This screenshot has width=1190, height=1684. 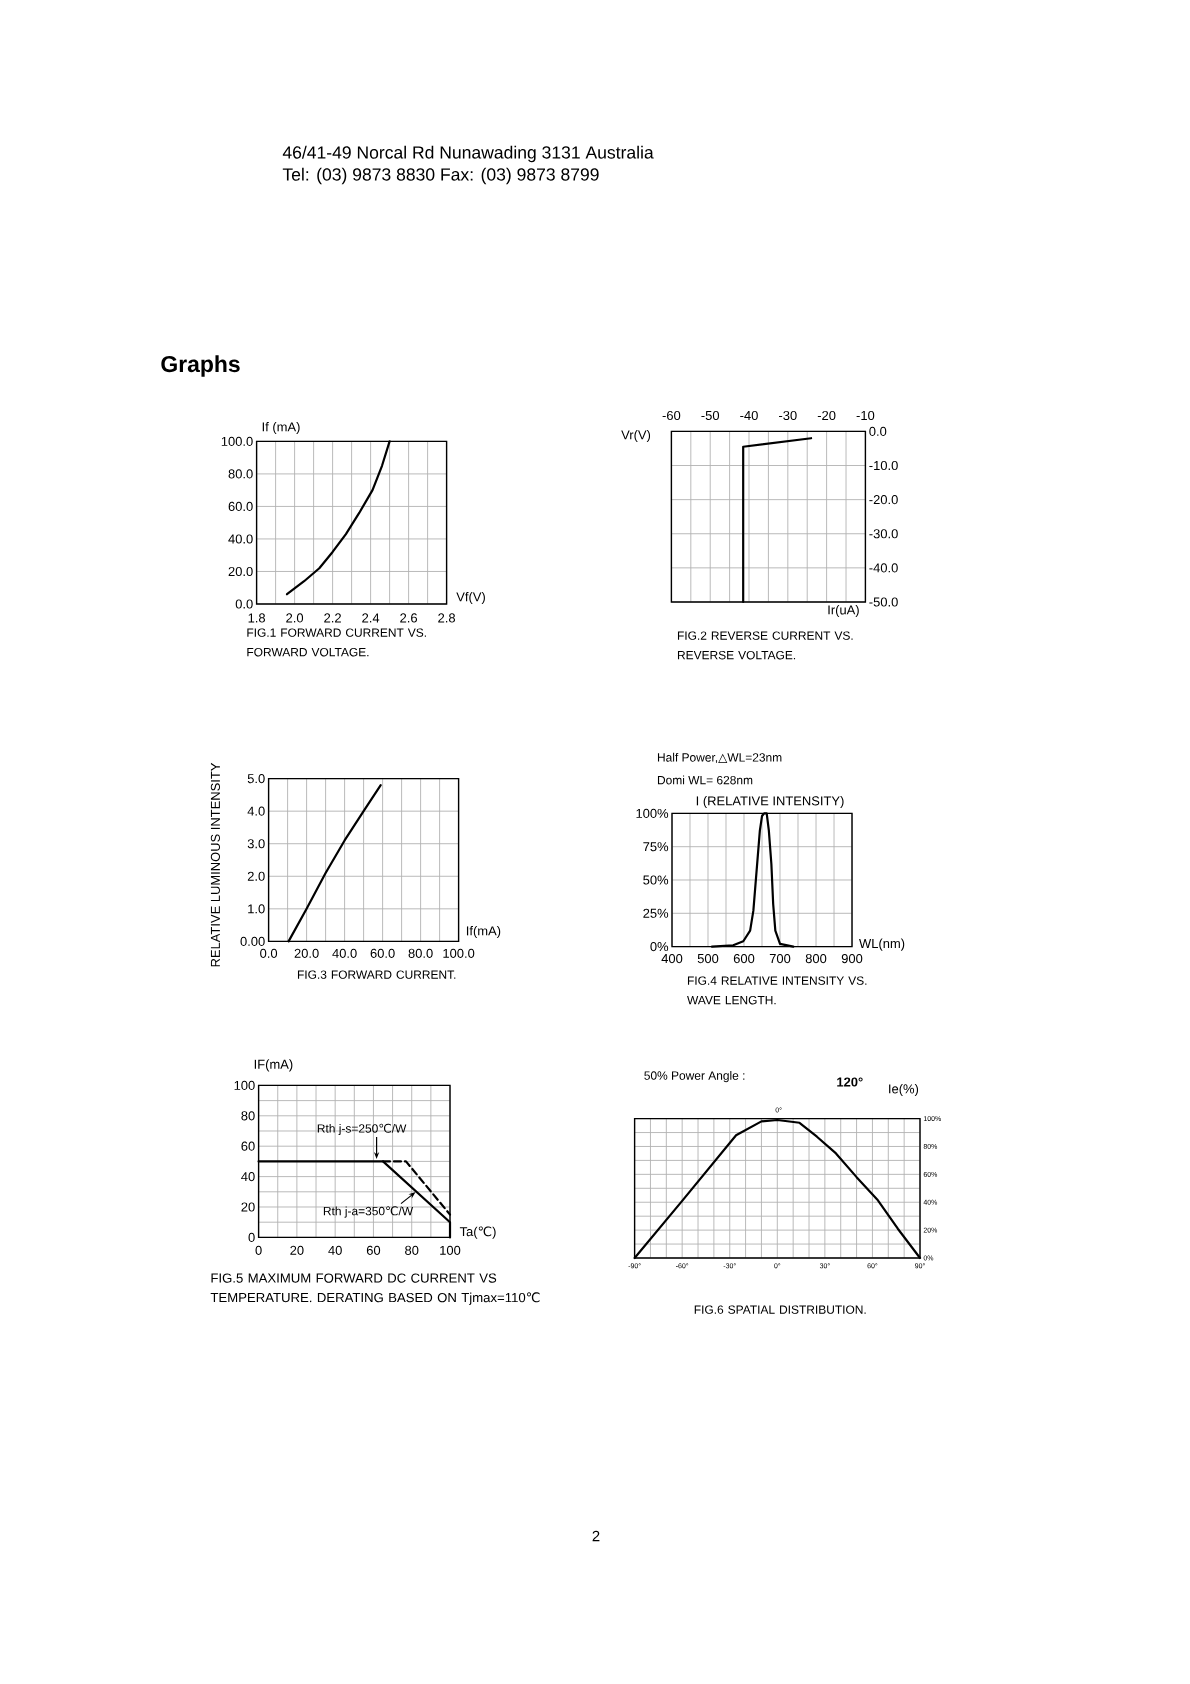 What do you see at coordinates (468, 154) in the screenshot?
I see `text: 46/41-49 Norcal Rd Nunawading 3131 Australia` at bounding box center [468, 154].